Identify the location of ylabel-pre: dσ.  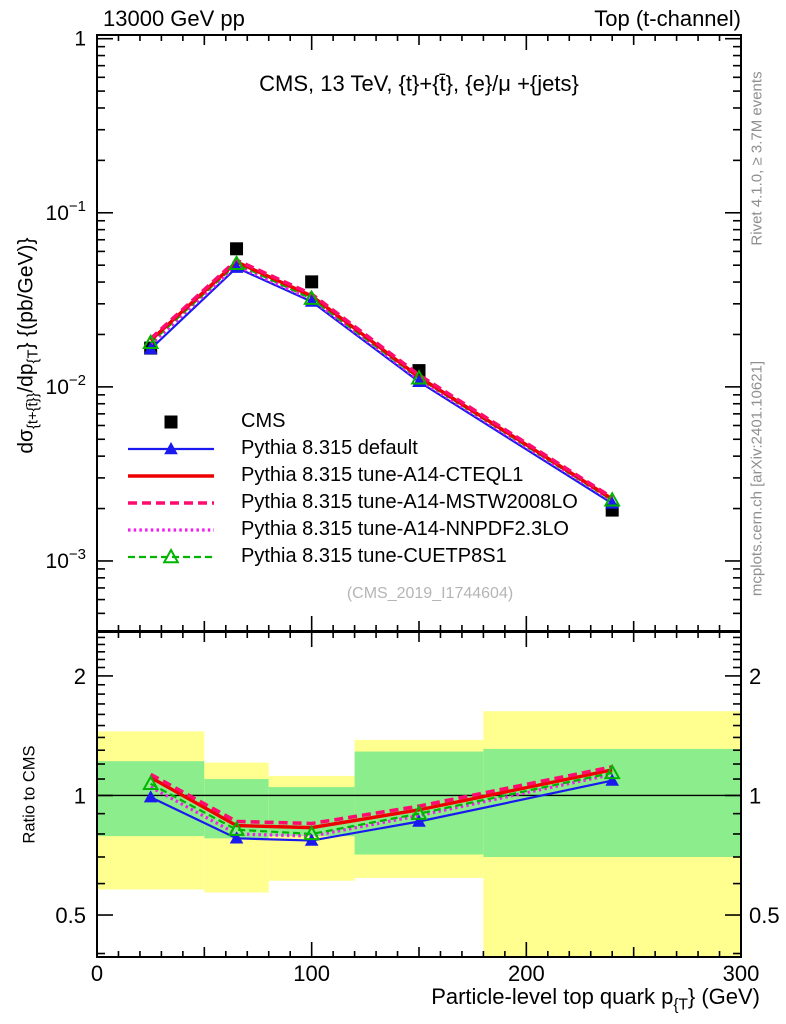
(26, 441).